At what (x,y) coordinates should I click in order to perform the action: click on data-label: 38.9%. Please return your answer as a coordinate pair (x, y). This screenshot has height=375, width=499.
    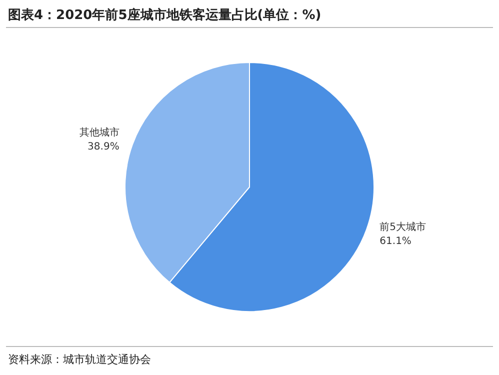
    Looking at the image, I should click on (104, 146).